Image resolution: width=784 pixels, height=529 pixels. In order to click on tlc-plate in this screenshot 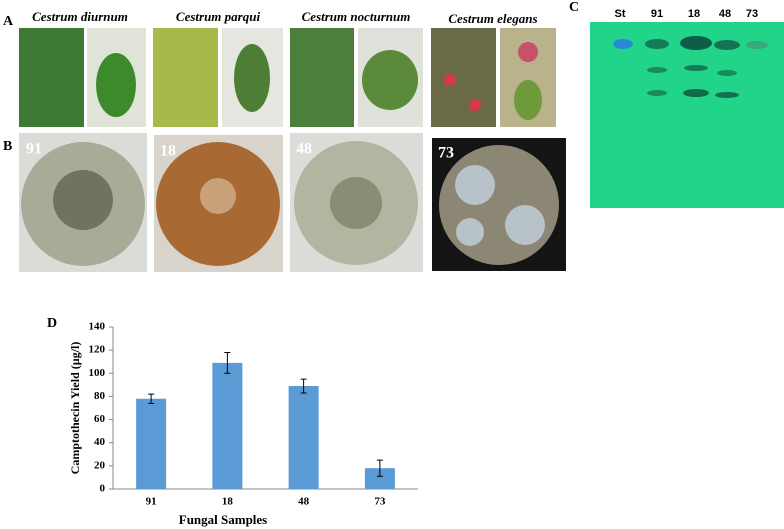, I will do `click(687, 115)`.